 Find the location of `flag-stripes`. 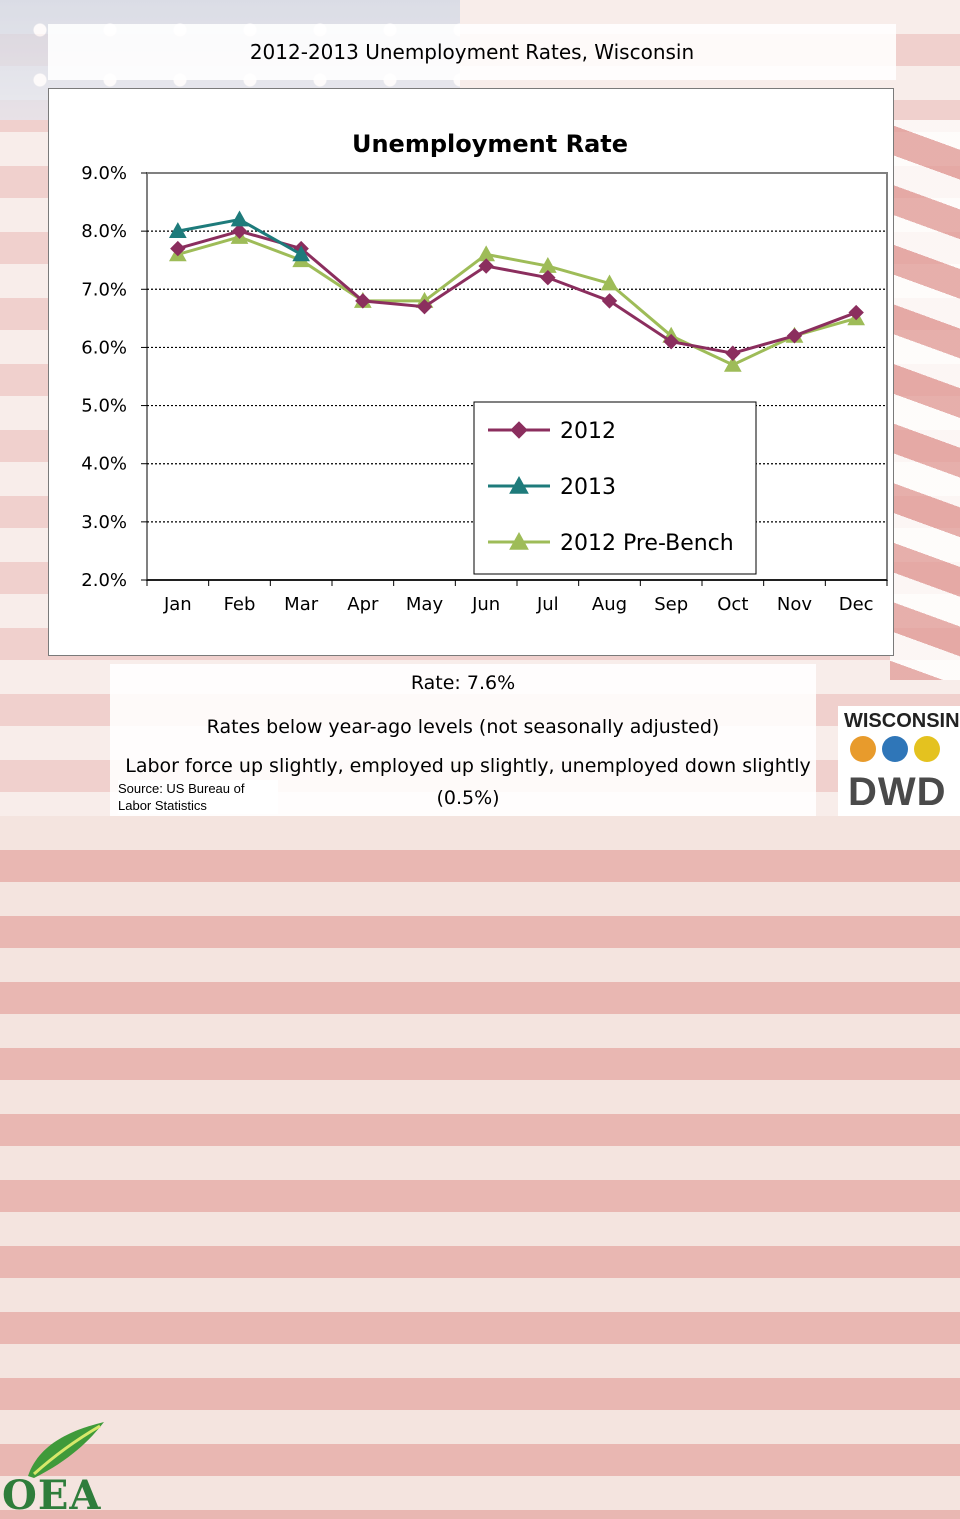

flag-stripes is located at coordinates (925, 400).